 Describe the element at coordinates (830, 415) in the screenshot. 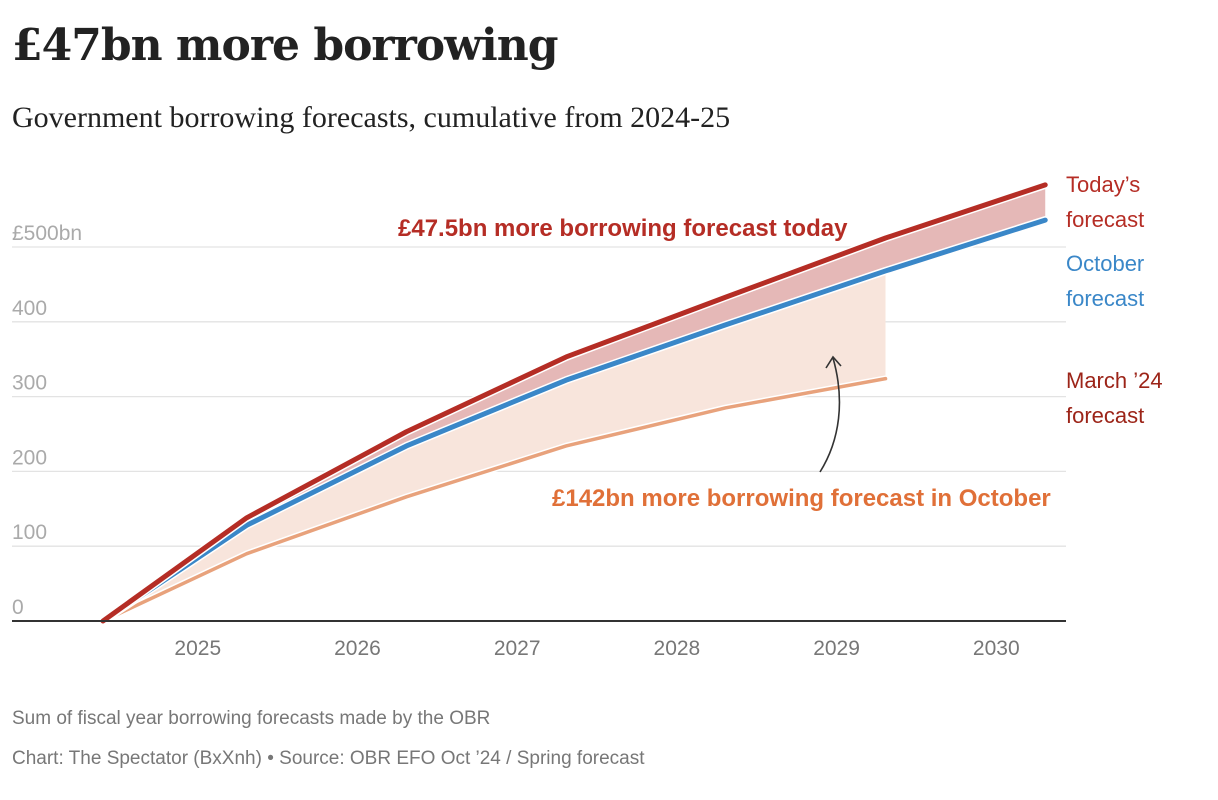

I see `annotation-arrow` at that location.